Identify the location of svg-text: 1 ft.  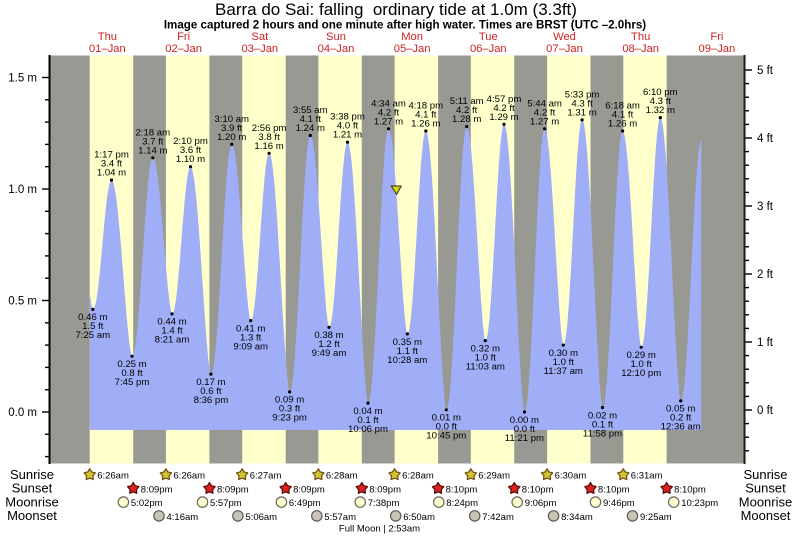
(765, 343).